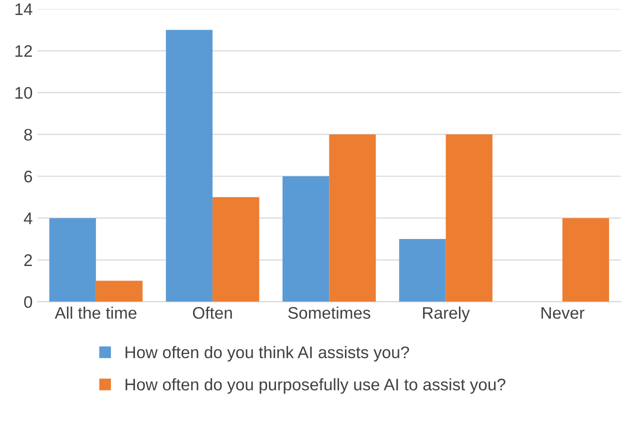 Image resolution: width=627 pixels, height=447 pixels. Describe the element at coordinates (23, 51) in the screenshot. I see `y-tick-label: 12` at that location.